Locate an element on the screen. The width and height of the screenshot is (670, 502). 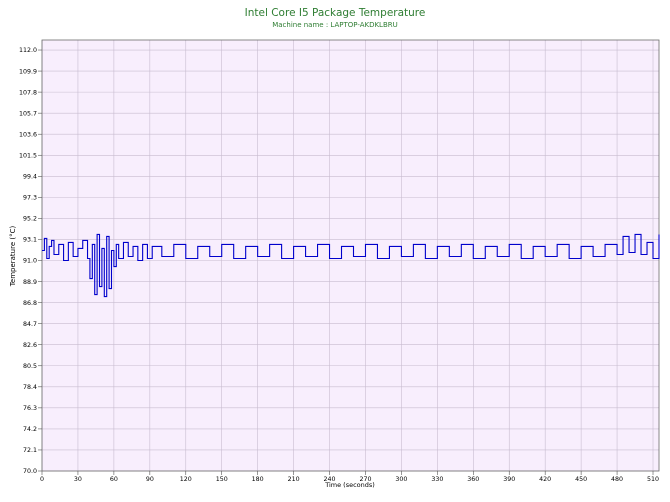
x-tick-label: 420 is located at coordinates (545, 479).